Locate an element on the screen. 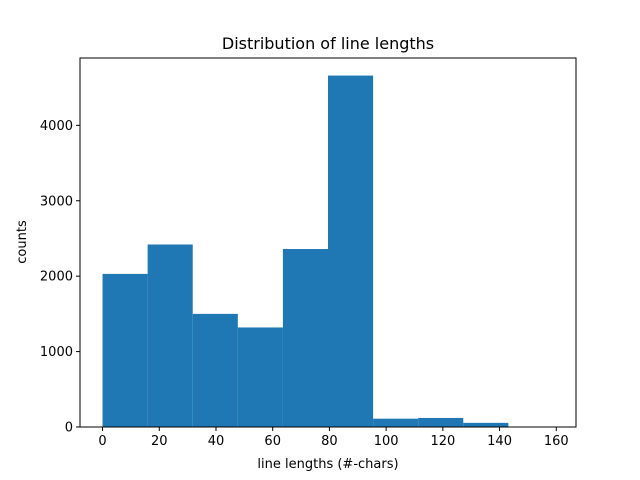 Image resolution: width=640 pixels, height=480 pixels. chart-title: Distribution of line lengths is located at coordinates (328, 43).